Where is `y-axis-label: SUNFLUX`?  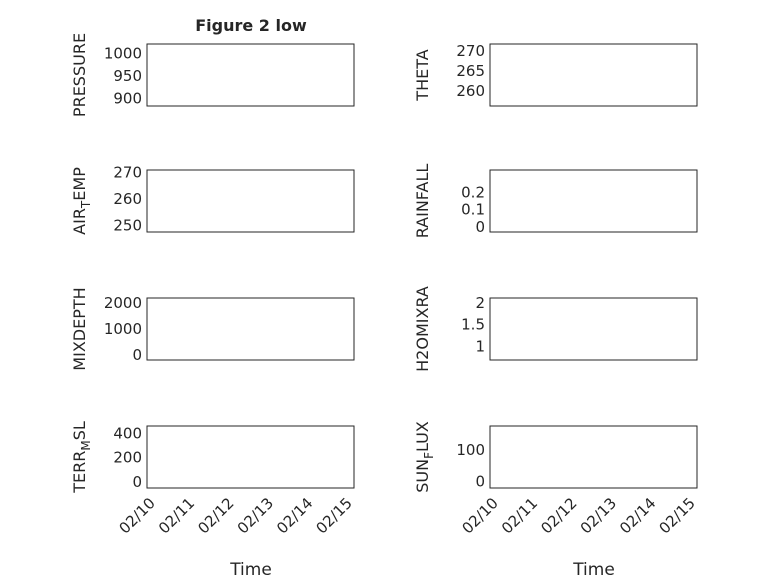
y-axis-label: SUNFLUX is located at coordinates (424, 457).